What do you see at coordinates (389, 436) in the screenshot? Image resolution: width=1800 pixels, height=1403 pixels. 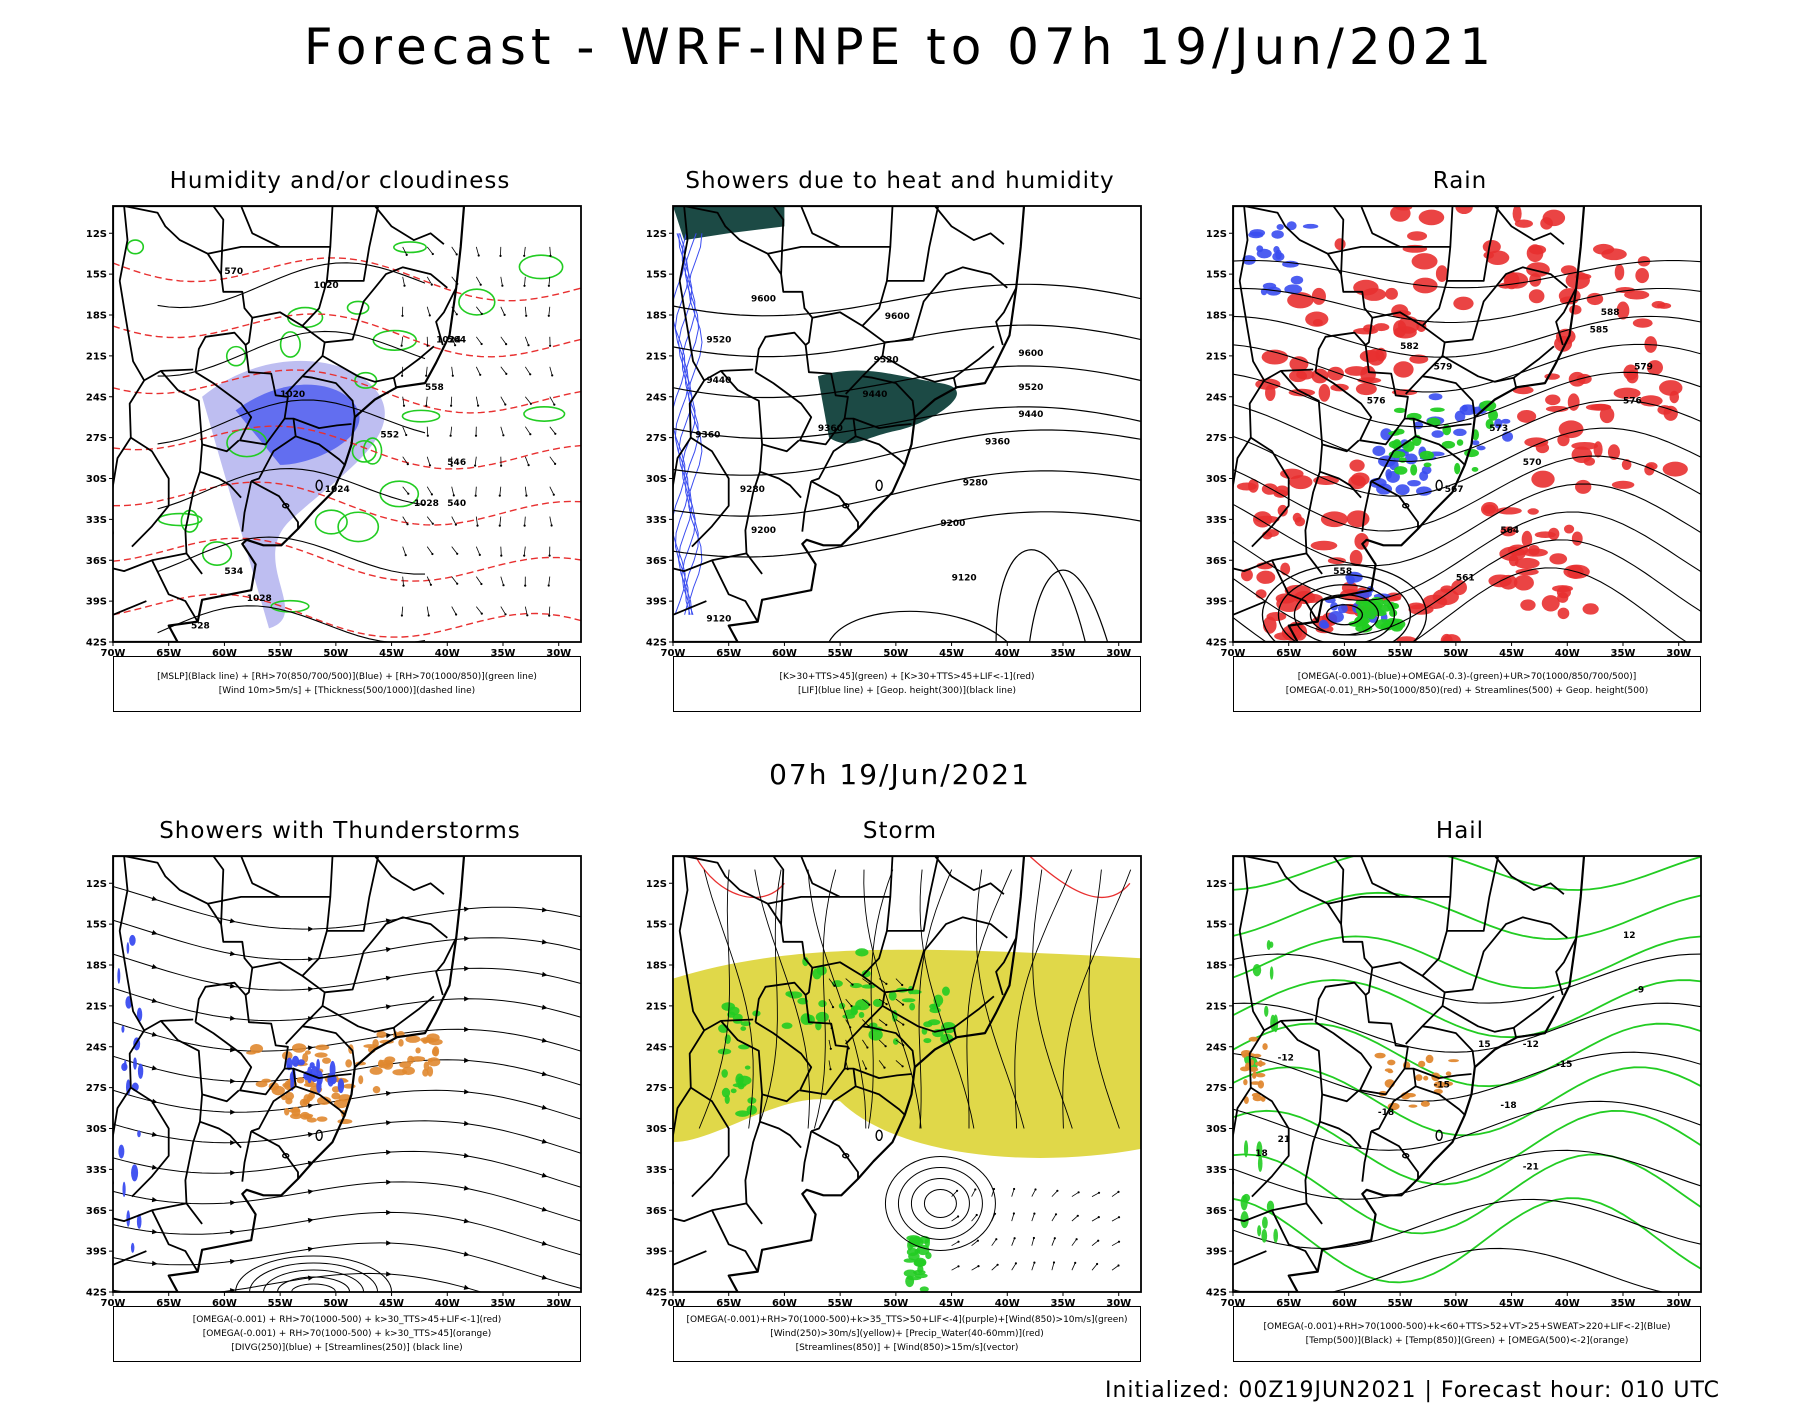 I see `contour-label: 552` at bounding box center [389, 436].